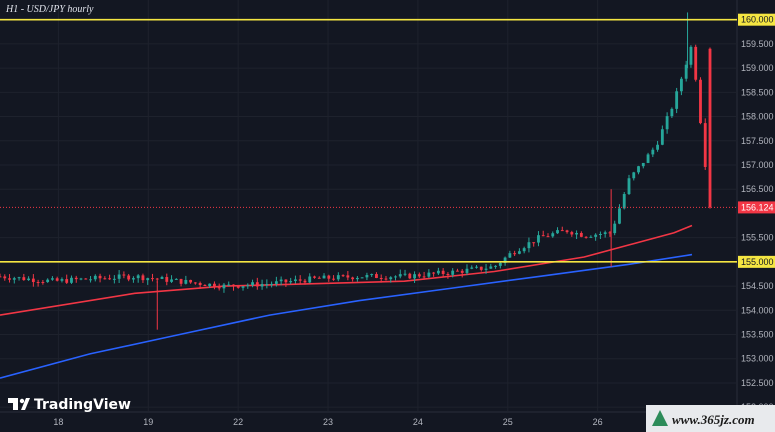 This screenshot has width=775, height=432. What do you see at coordinates (328, 422) in the screenshot?
I see `x-tick-label: 23` at bounding box center [328, 422].